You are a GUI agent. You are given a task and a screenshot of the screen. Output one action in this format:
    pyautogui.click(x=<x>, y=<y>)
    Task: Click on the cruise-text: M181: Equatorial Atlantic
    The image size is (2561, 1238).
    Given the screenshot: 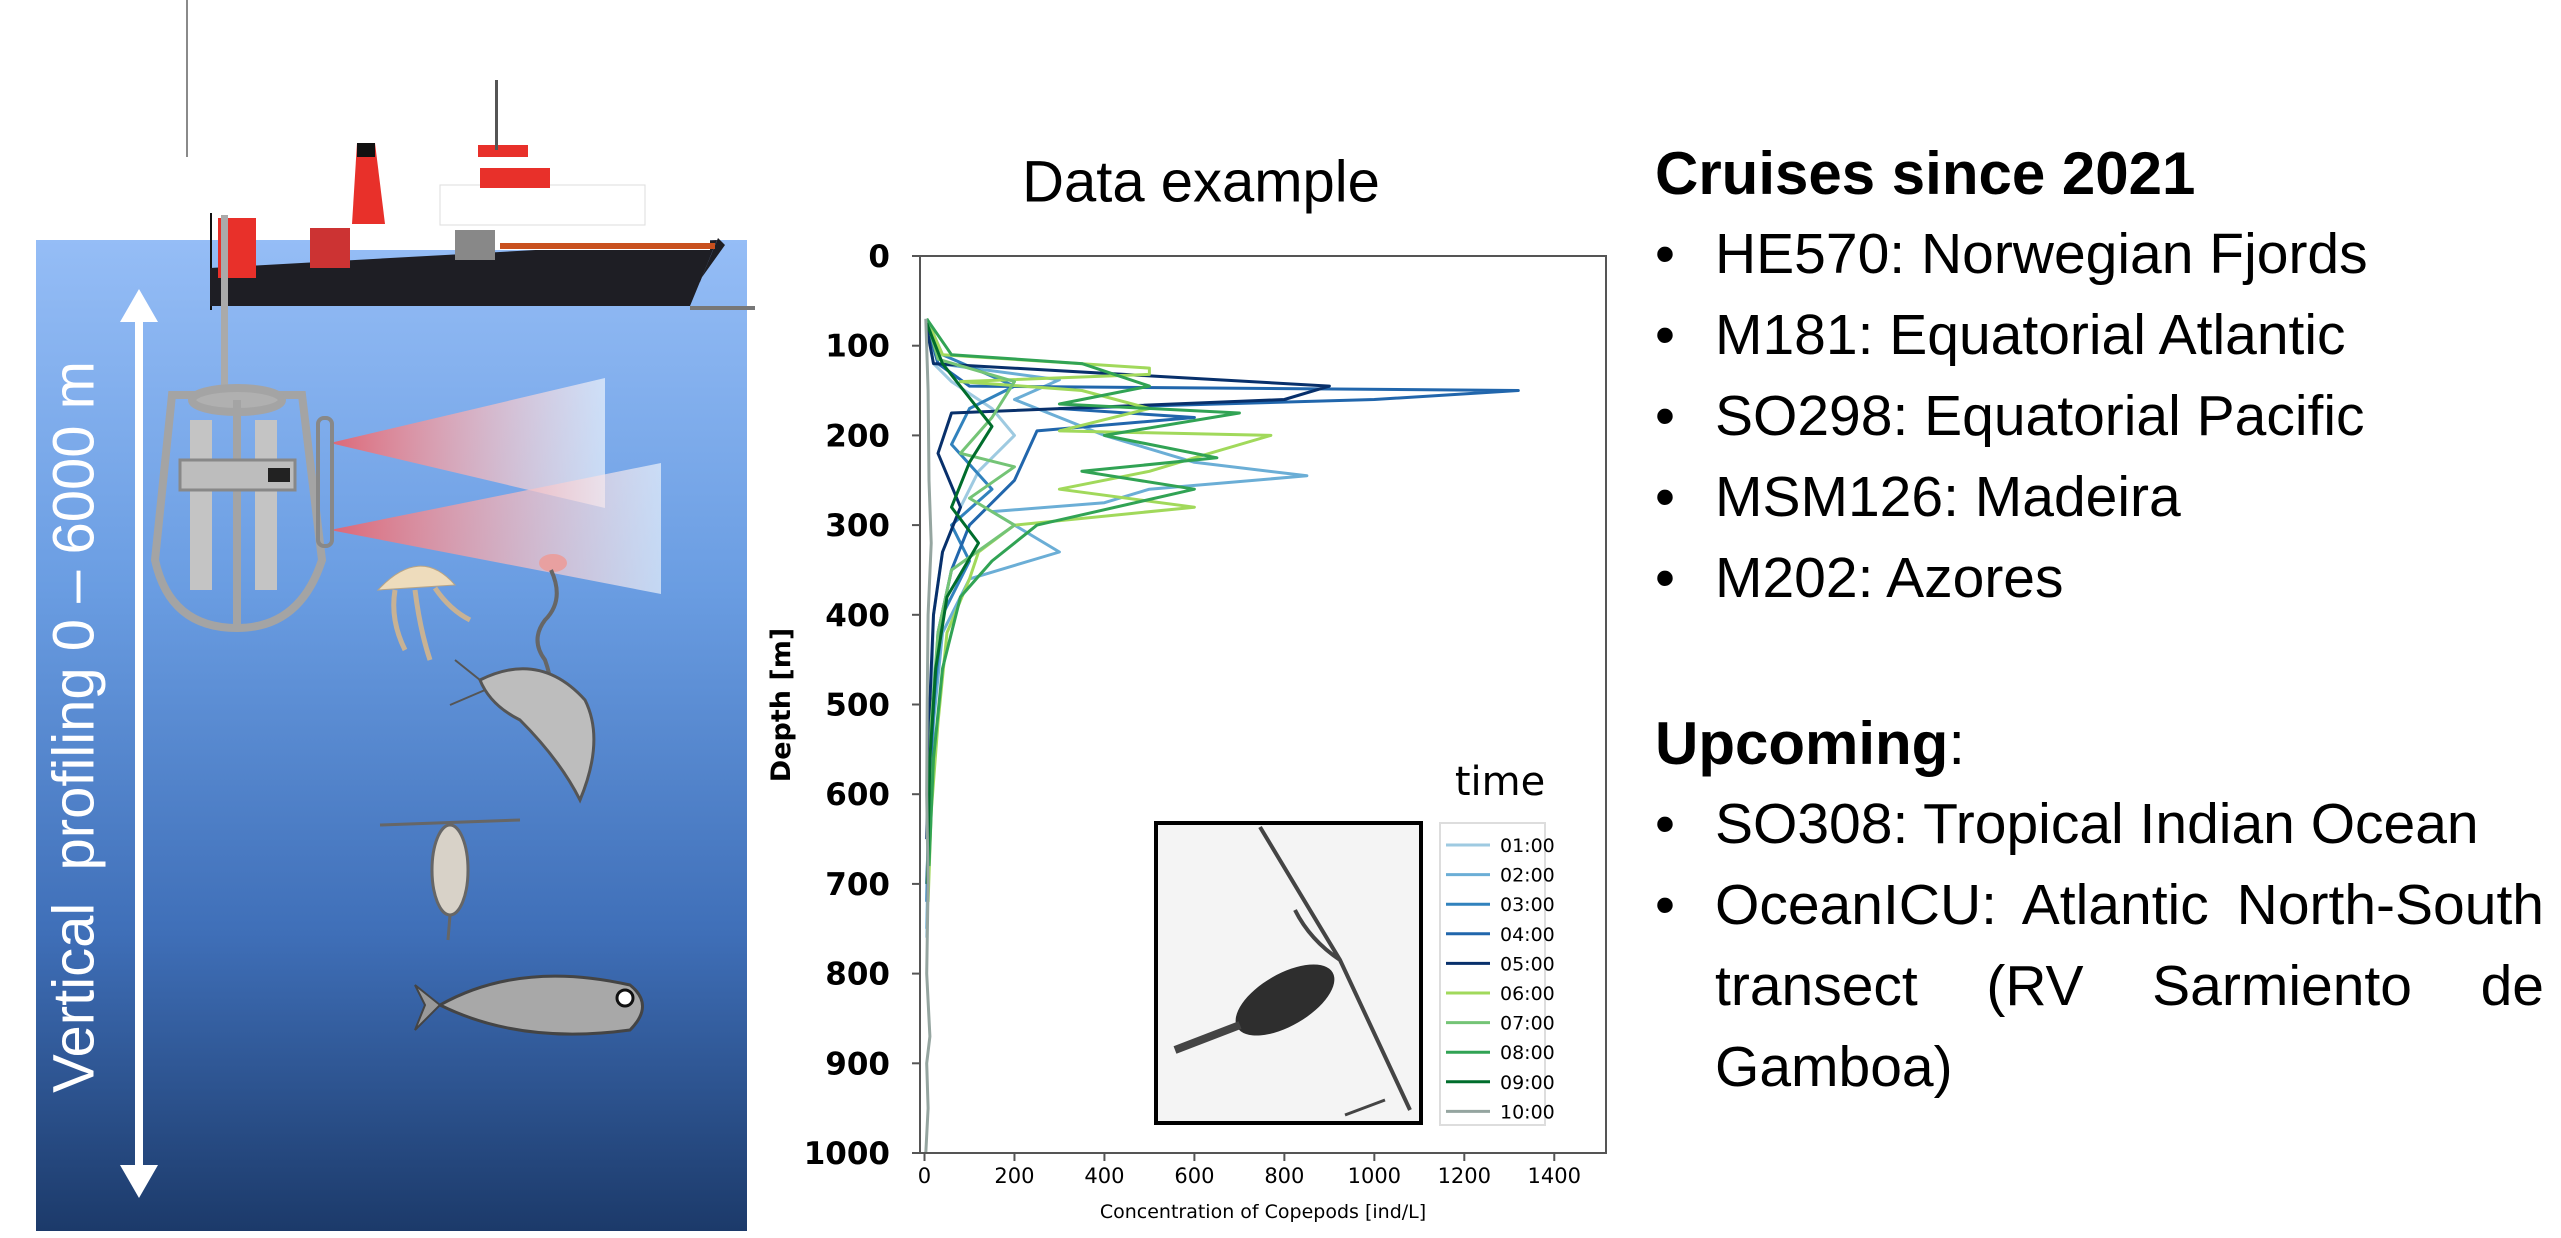 What is the action you would take?
    pyautogui.click(x=2030, y=335)
    